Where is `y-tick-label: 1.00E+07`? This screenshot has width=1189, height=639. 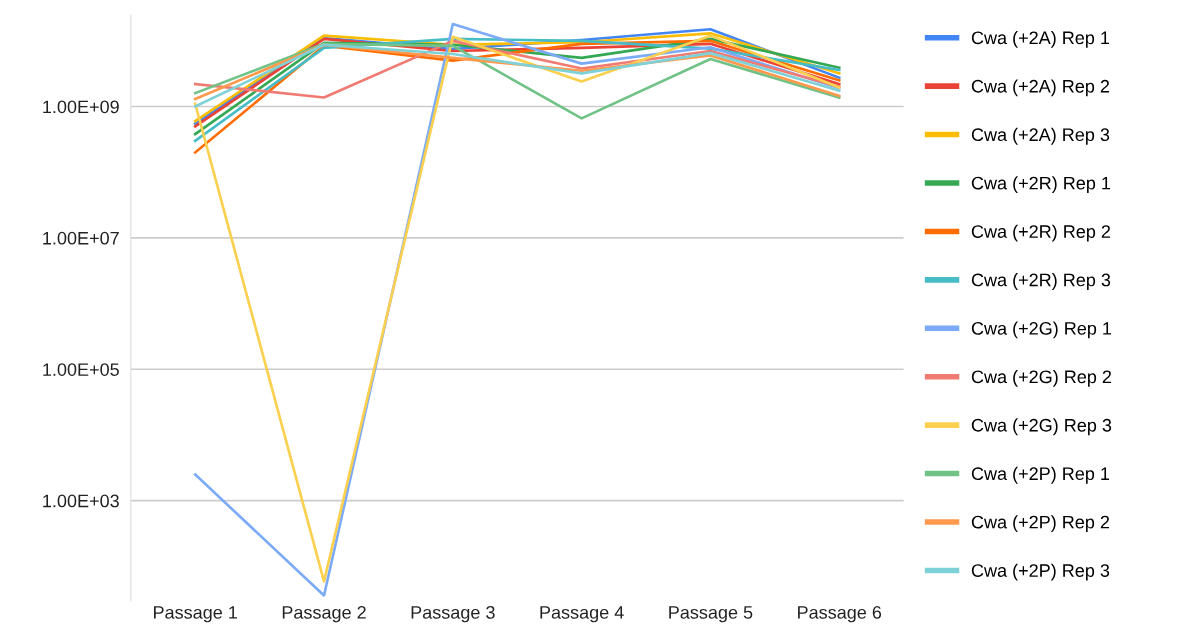
y-tick-label: 1.00E+07 is located at coordinates (81, 238).